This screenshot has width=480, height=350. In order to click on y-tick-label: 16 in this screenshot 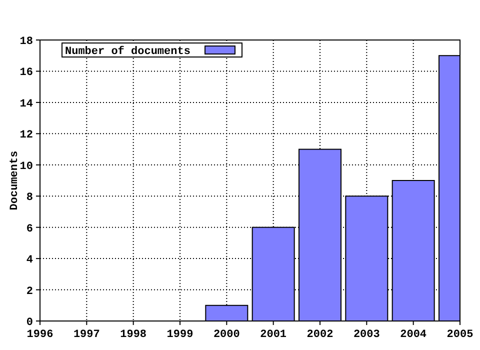, I will do `click(26, 73)`.